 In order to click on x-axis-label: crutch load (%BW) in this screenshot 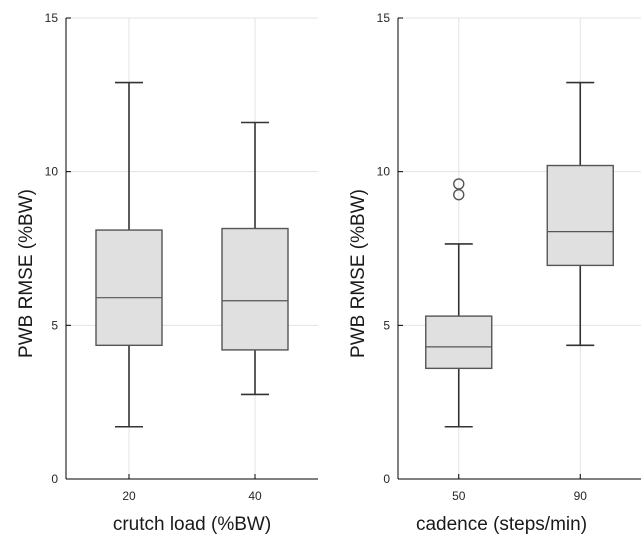, I will do `click(192, 524)`.